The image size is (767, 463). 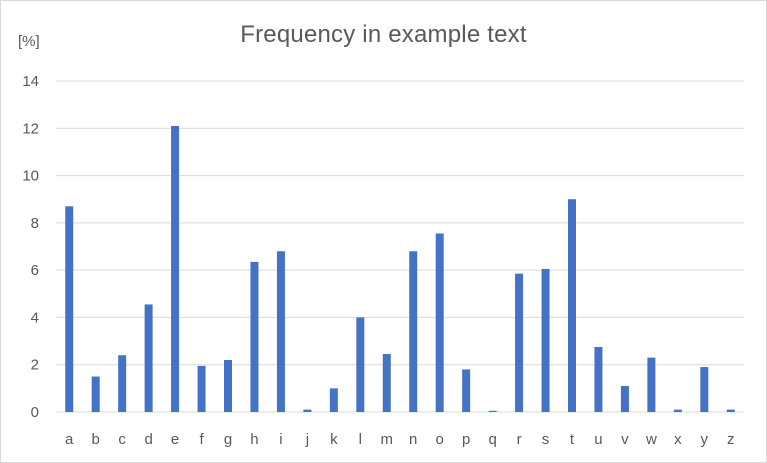 I want to click on x-tick-label-z: z, so click(x=731, y=439).